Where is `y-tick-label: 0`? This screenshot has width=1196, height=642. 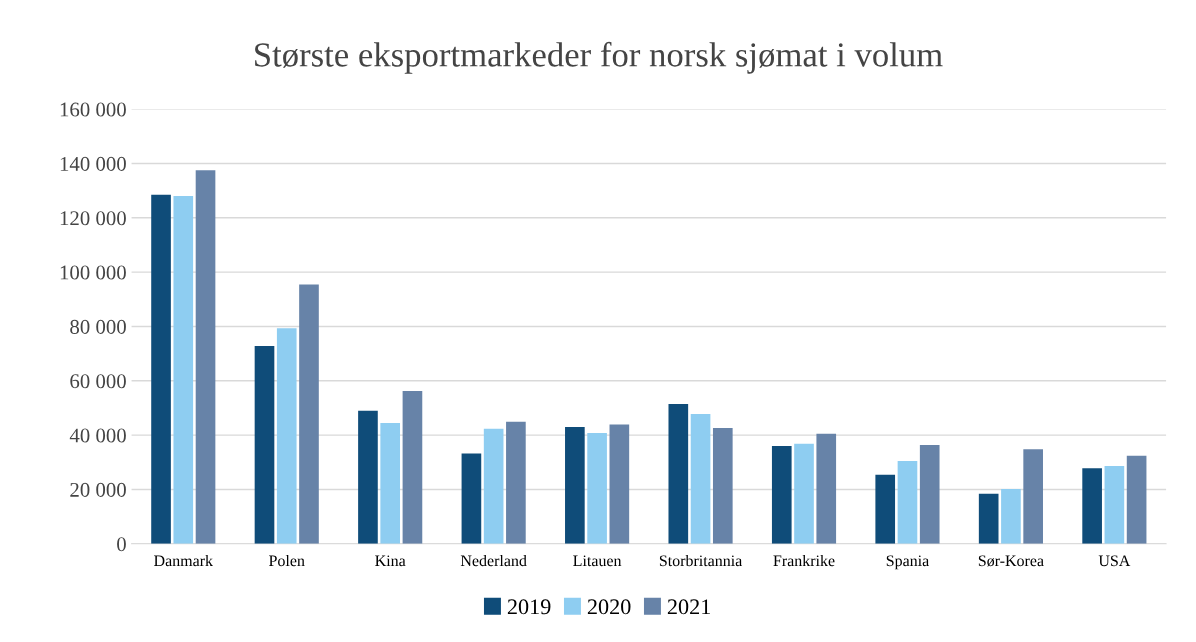 y-tick-label: 0 is located at coordinates (121, 544).